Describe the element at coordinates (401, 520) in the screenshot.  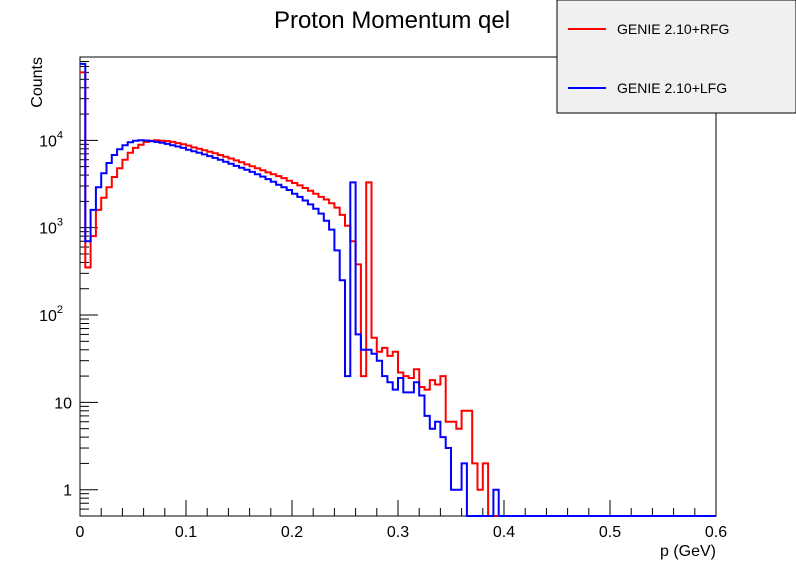
I see `x-axis: 0 0.1 0.2 0.3 0.4 0.5 0.6` at that location.